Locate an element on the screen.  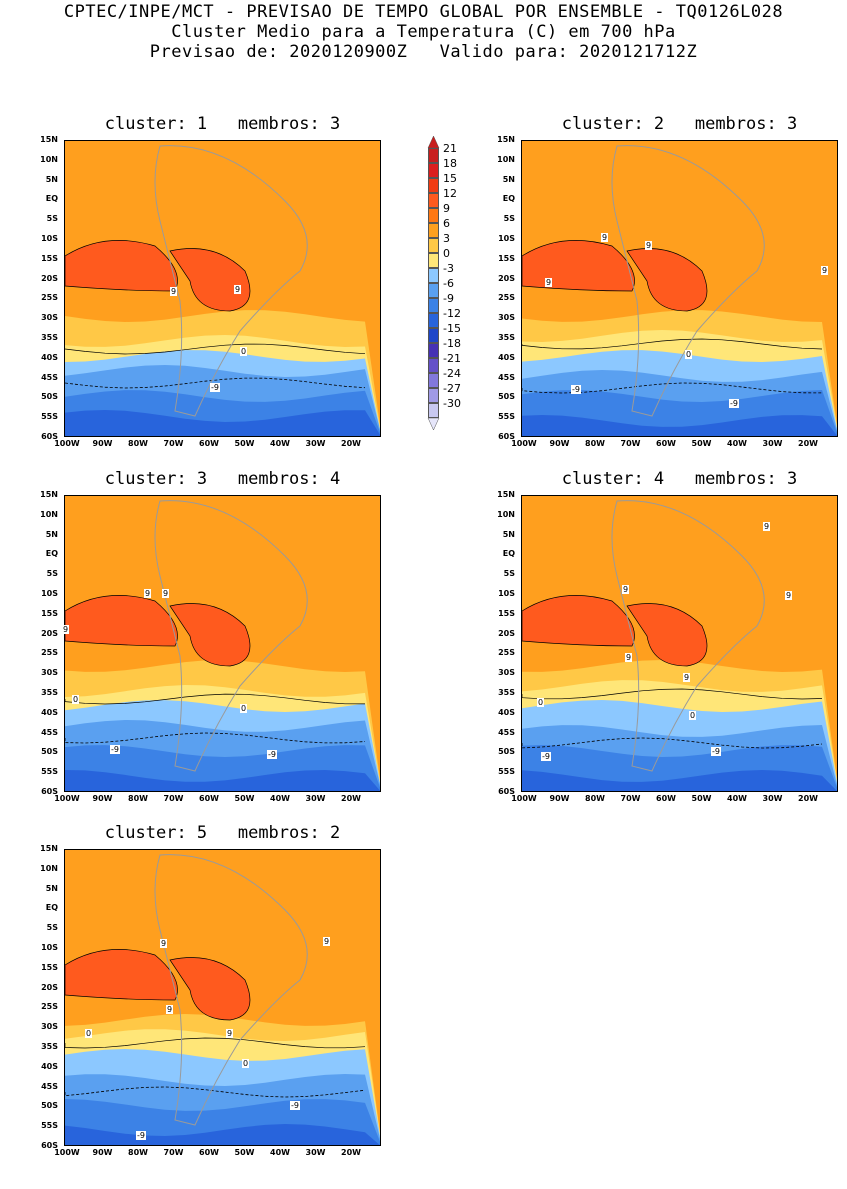
legend-label: -15 is located at coordinates (452, 328).